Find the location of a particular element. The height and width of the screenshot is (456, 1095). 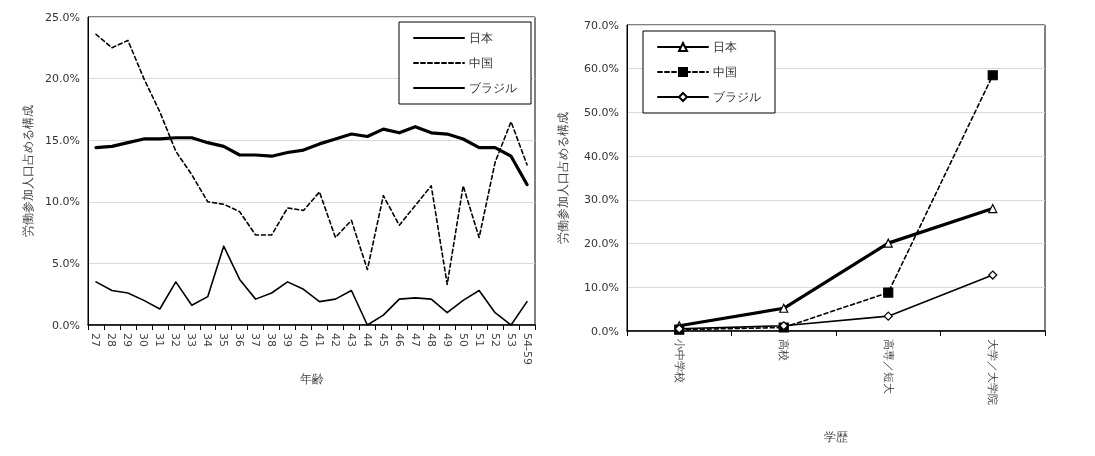

x-tick-label: 49 is located at coordinates (447, 340).